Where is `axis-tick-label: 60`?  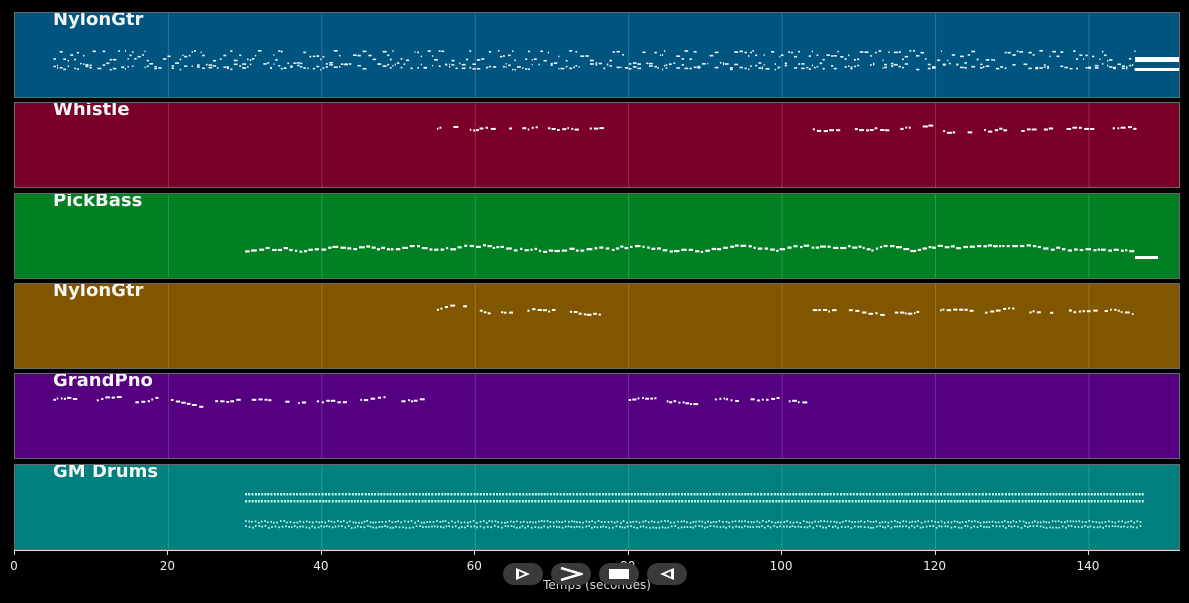 axis-tick-label: 60 is located at coordinates (474, 566).